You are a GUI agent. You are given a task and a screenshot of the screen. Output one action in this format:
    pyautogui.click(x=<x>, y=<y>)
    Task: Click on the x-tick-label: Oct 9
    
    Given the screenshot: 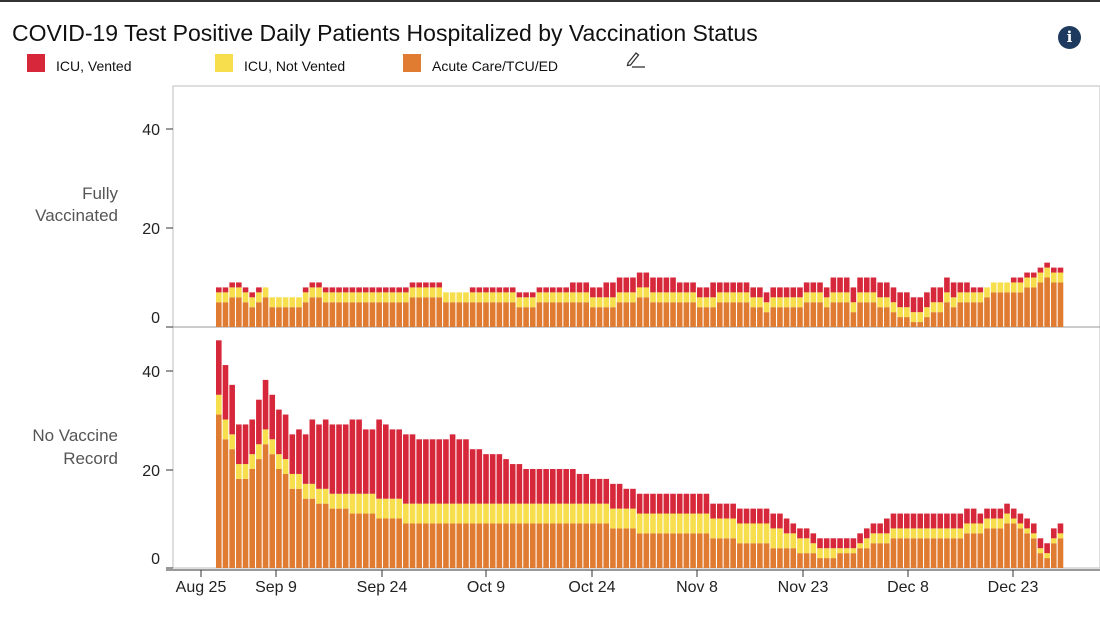 What is the action you would take?
    pyautogui.click(x=486, y=587)
    